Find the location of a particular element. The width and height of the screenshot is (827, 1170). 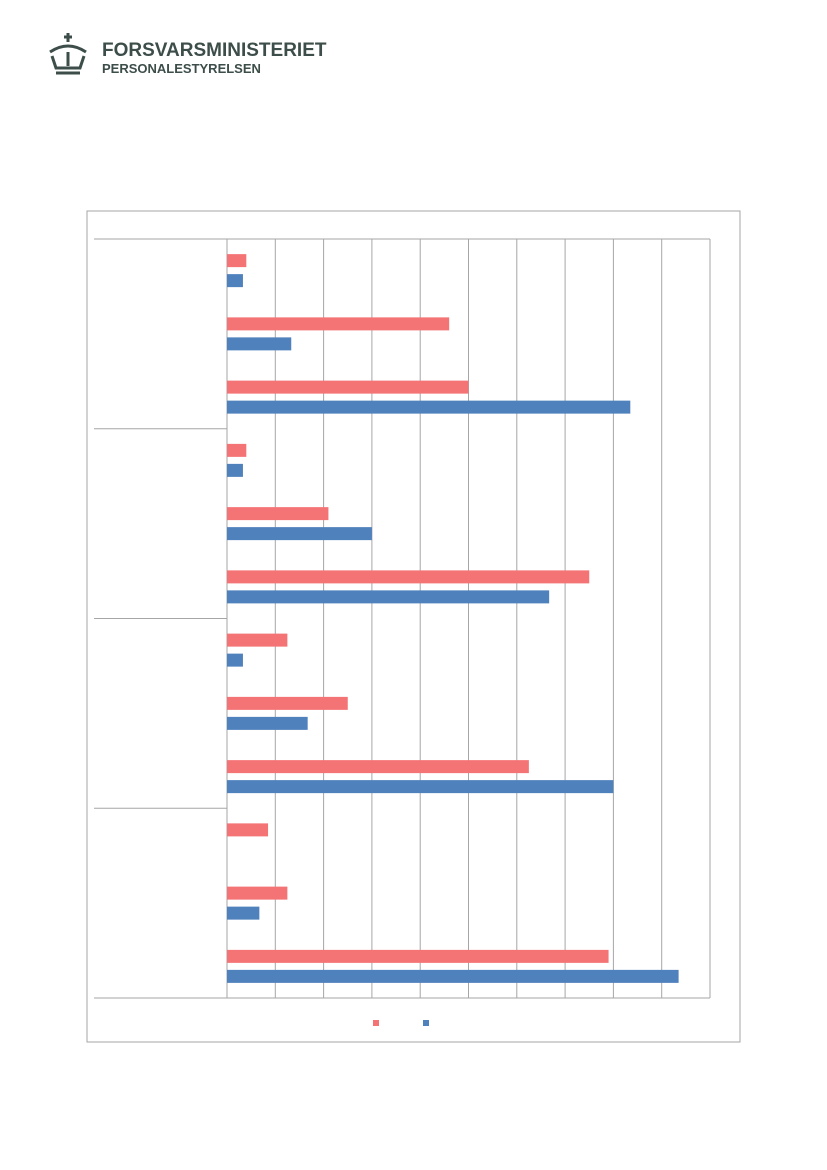

logo-title: FORSVARSMINISTERIET is located at coordinates (214, 50).